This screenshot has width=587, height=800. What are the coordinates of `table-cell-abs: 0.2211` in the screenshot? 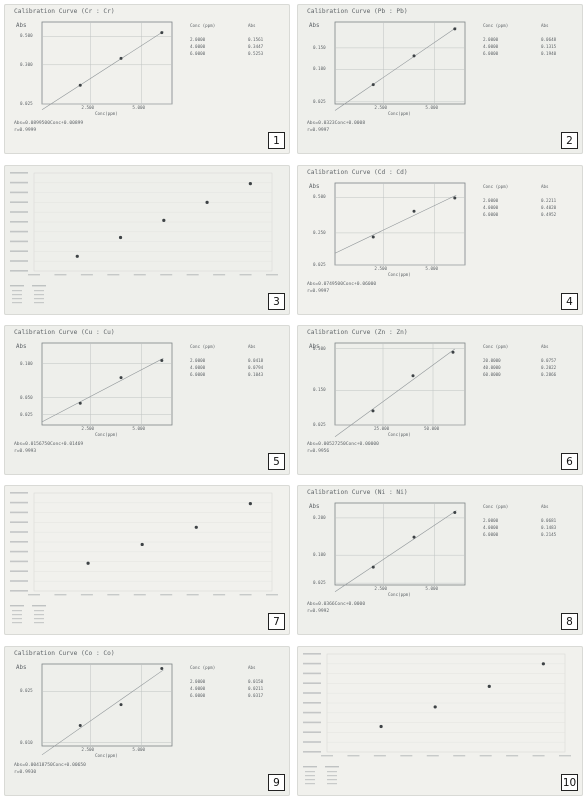 It's located at (549, 200).